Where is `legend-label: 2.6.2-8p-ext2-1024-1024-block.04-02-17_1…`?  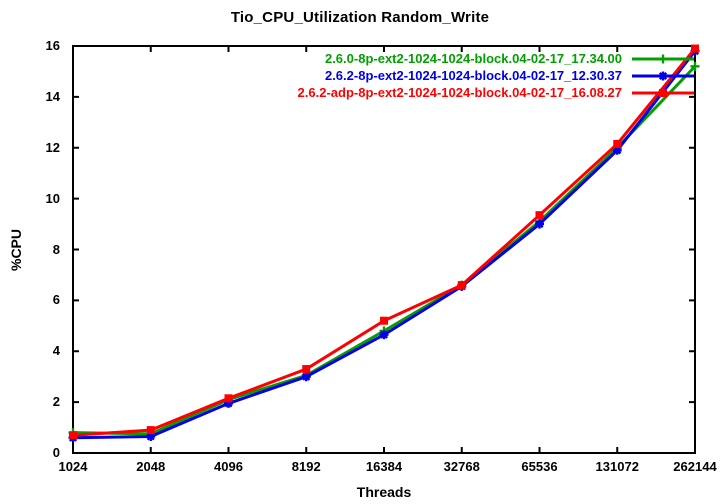 legend-label: 2.6.2-8p-ext2-1024-1024-block.04-02-17_1… is located at coordinates (473, 75).